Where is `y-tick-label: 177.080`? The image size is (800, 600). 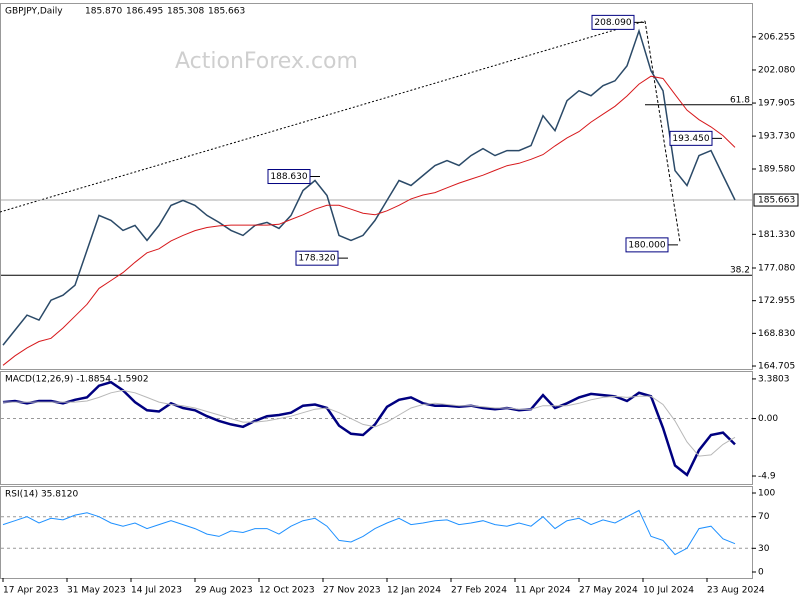
y-tick-label: 177.080 is located at coordinates (776, 269).